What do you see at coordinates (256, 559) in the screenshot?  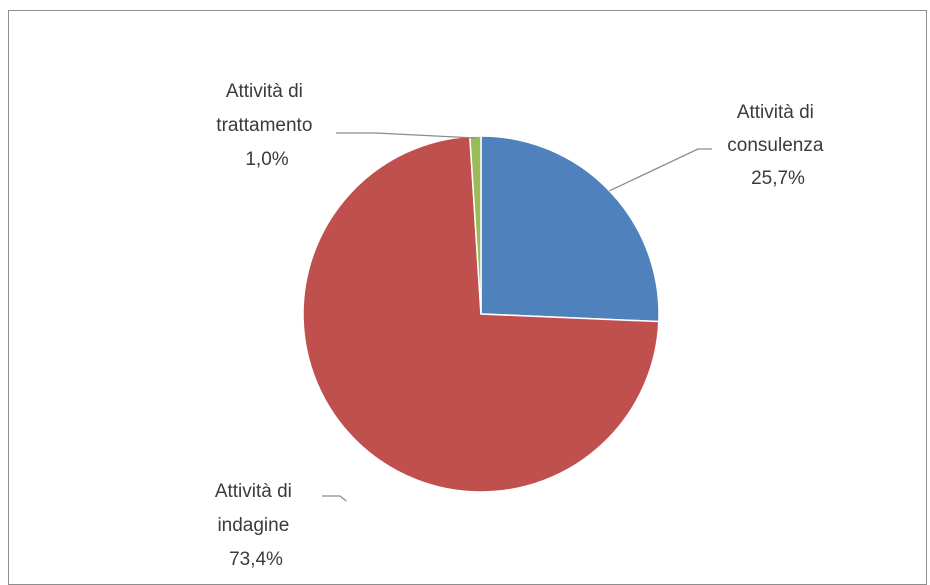 I see `slice-value-indagine: 73,4%` at bounding box center [256, 559].